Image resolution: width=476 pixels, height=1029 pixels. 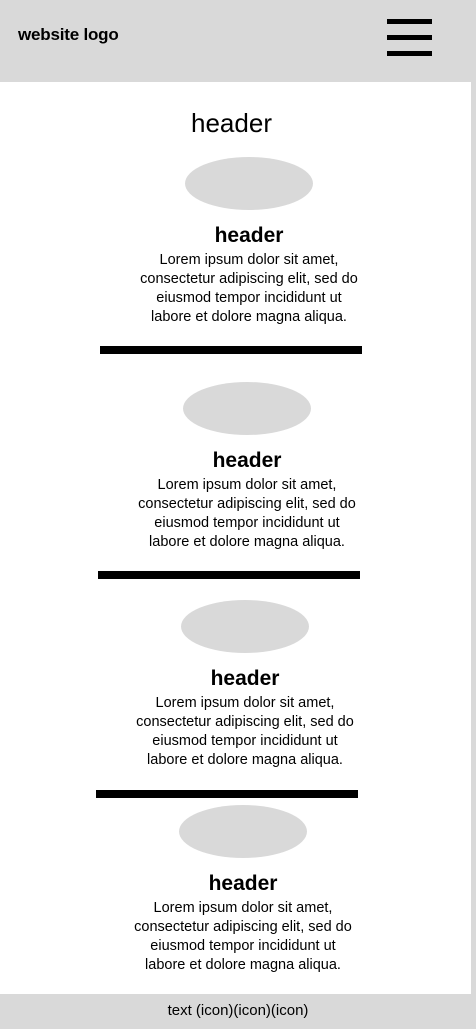 I want to click on footer: text (icon)(icon)(icon), so click(x=238, y=1011).